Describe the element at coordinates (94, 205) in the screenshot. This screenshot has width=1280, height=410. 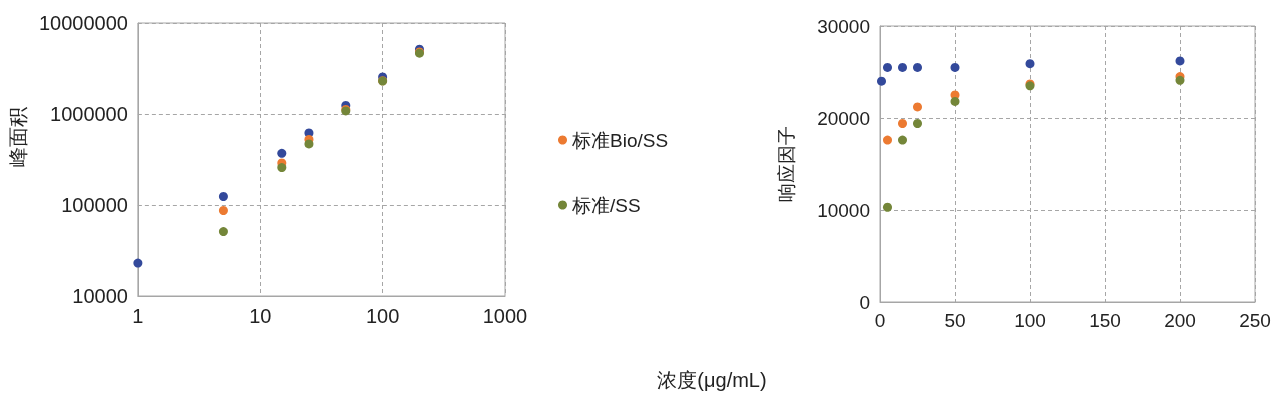
I see `y-tick-label: 100000` at that location.